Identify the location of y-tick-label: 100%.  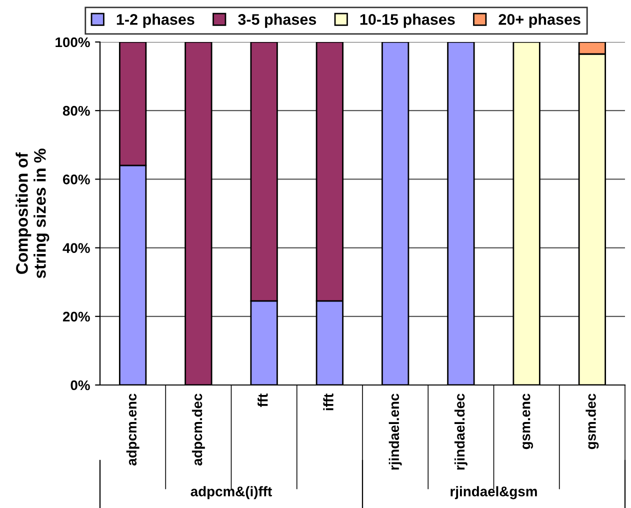
(73, 42).